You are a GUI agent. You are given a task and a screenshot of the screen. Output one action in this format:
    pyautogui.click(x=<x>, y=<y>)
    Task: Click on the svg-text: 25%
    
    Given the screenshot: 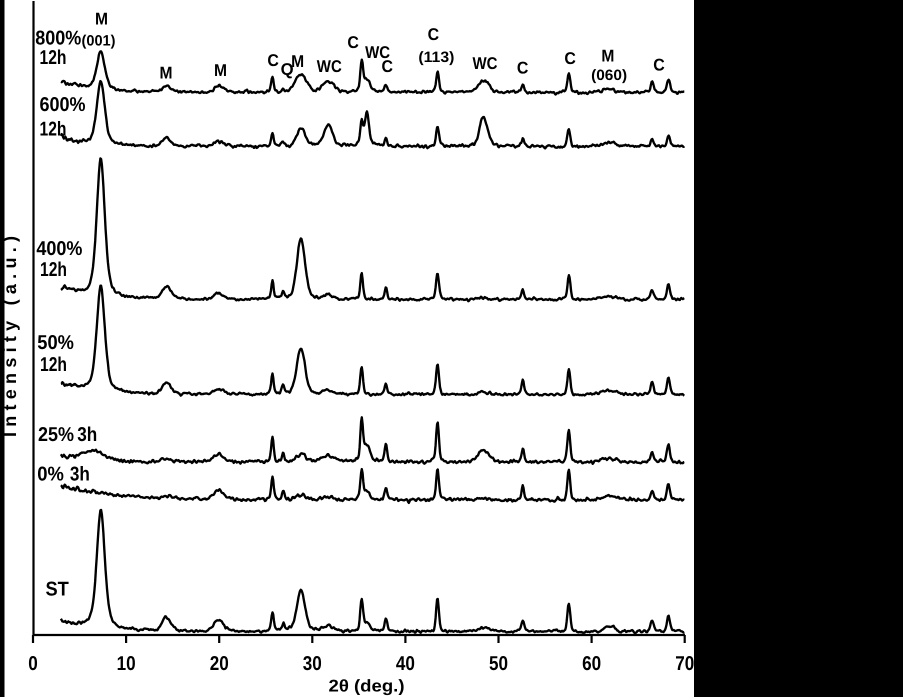 What is the action you would take?
    pyautogui.click(x=56, y=435)
    